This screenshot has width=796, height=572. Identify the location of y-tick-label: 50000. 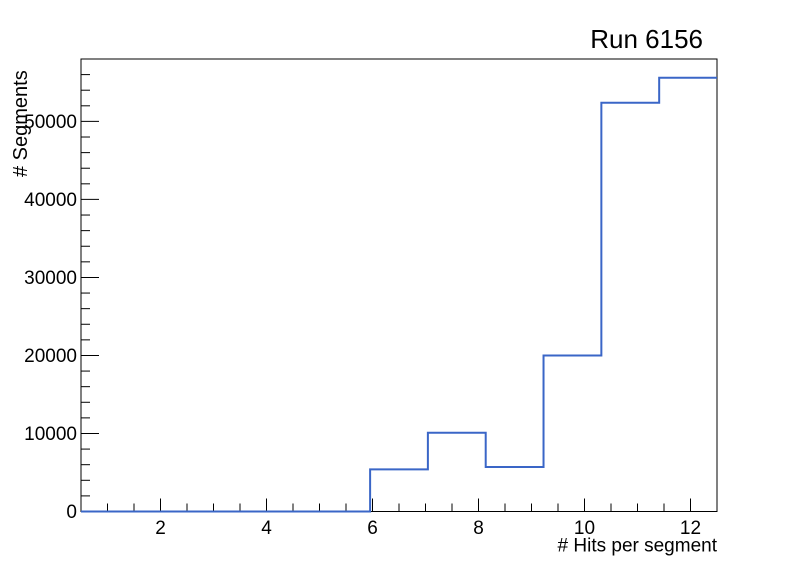
(50, 122).